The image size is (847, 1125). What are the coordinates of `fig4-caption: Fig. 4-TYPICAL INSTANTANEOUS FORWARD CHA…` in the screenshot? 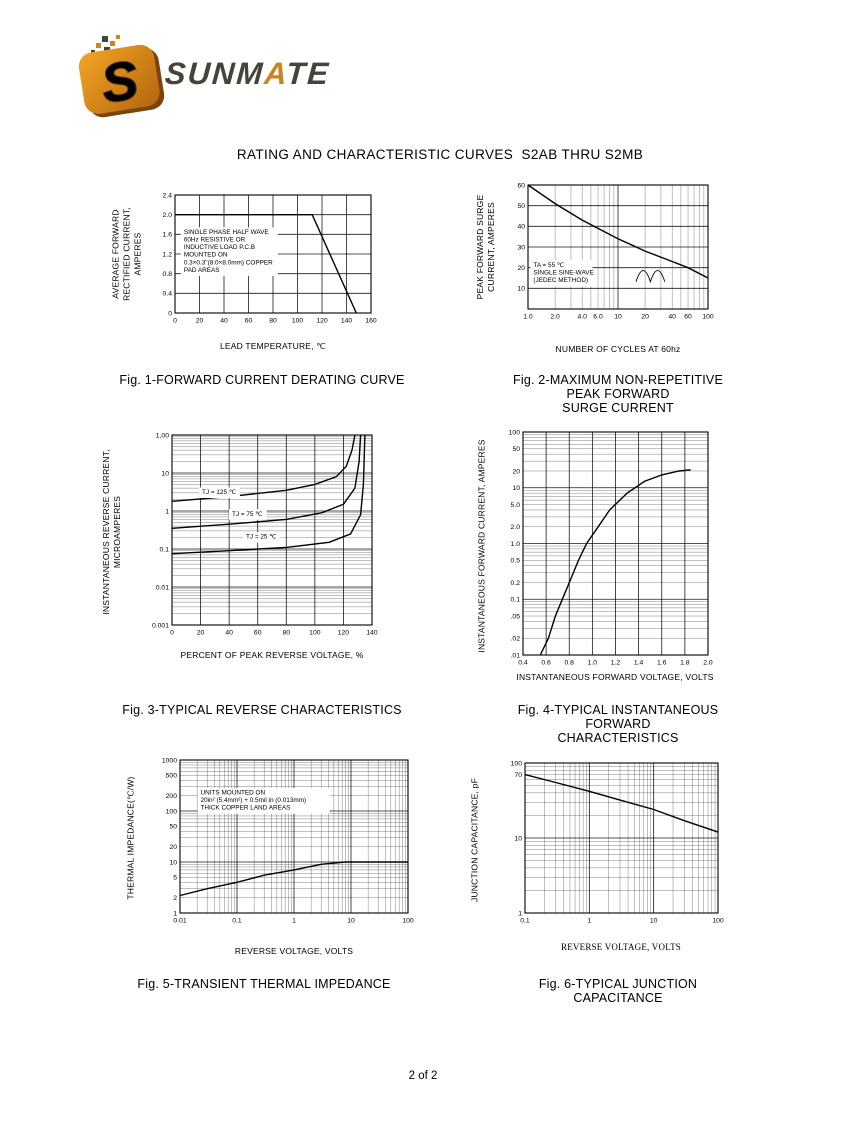 It's located at (618, 724).